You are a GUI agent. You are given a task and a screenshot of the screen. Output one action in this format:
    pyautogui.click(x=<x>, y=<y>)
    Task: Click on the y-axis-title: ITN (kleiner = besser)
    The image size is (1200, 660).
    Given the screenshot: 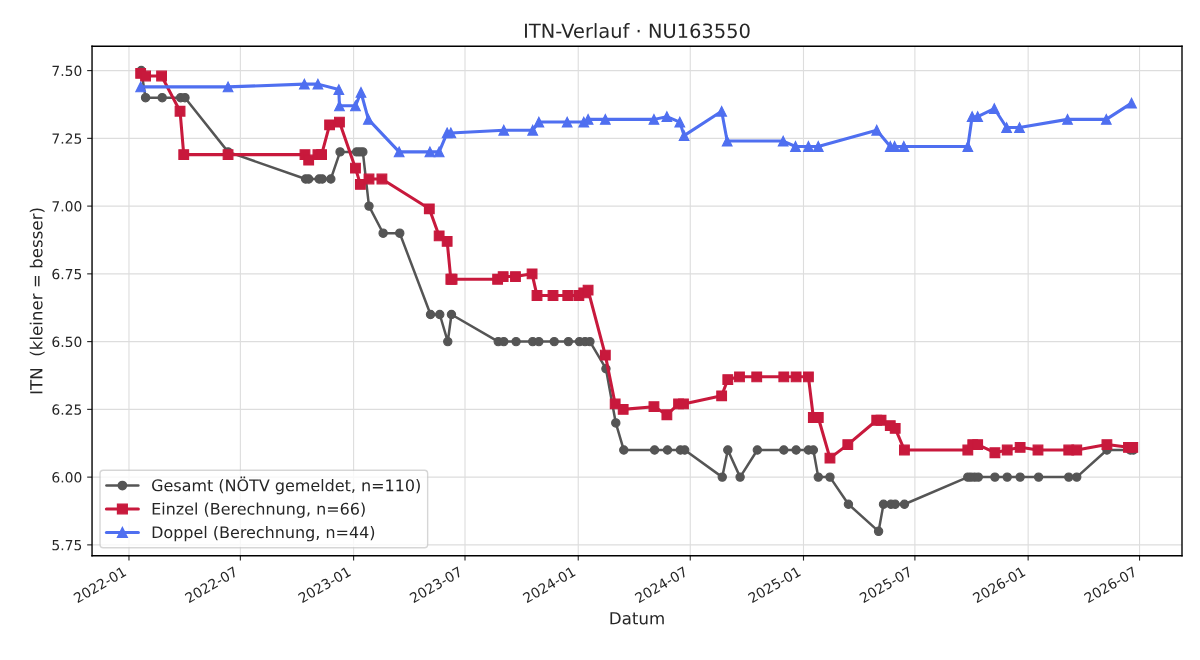 What is the action you would take?
    pyautogui.click(x=37, y=301)
    